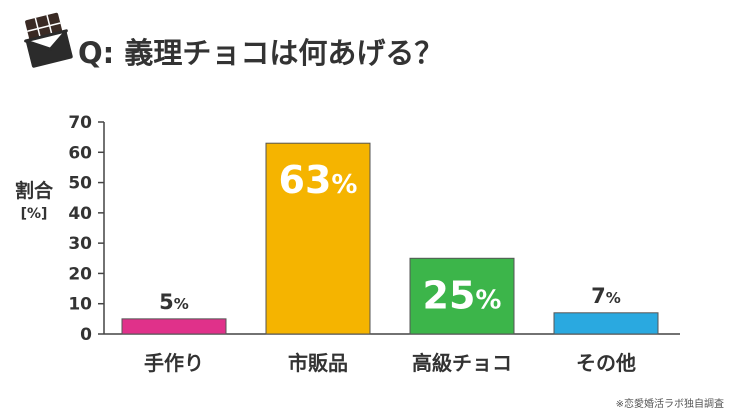  I want to click on y-tick-label: 70, so click(80, 123).